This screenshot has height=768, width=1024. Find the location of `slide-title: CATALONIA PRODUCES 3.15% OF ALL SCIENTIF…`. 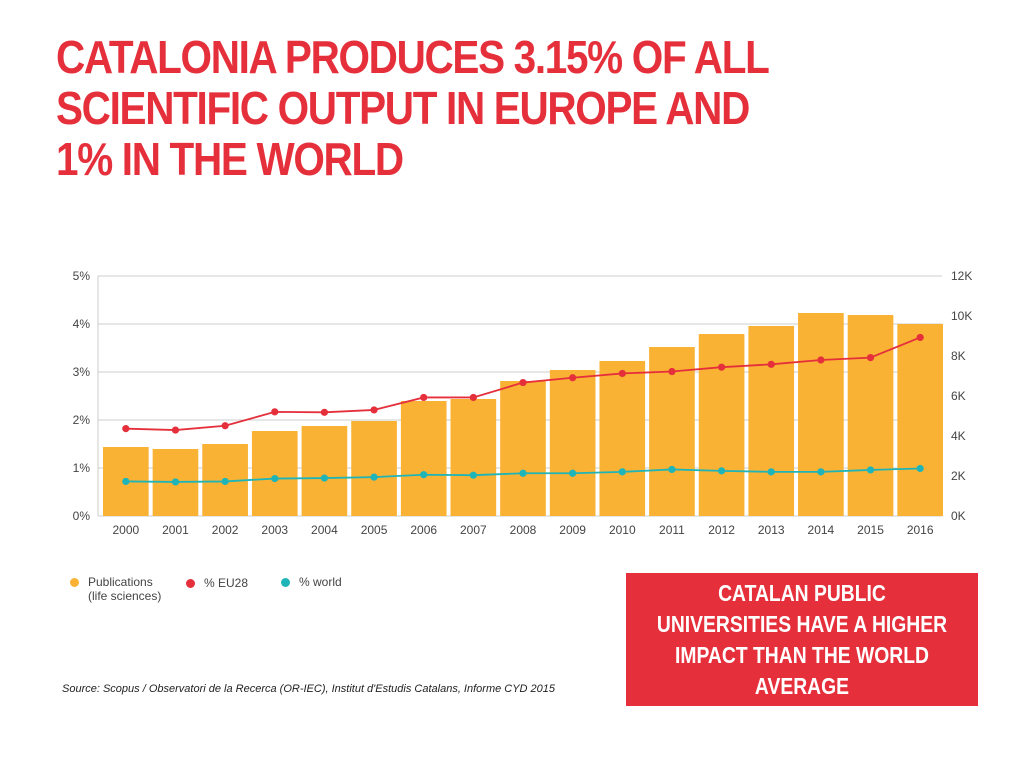

slide-title: CATALONIA PRODUCES 3.15% OF ALL SCIENTIF… is located at coordinates (417, 108).